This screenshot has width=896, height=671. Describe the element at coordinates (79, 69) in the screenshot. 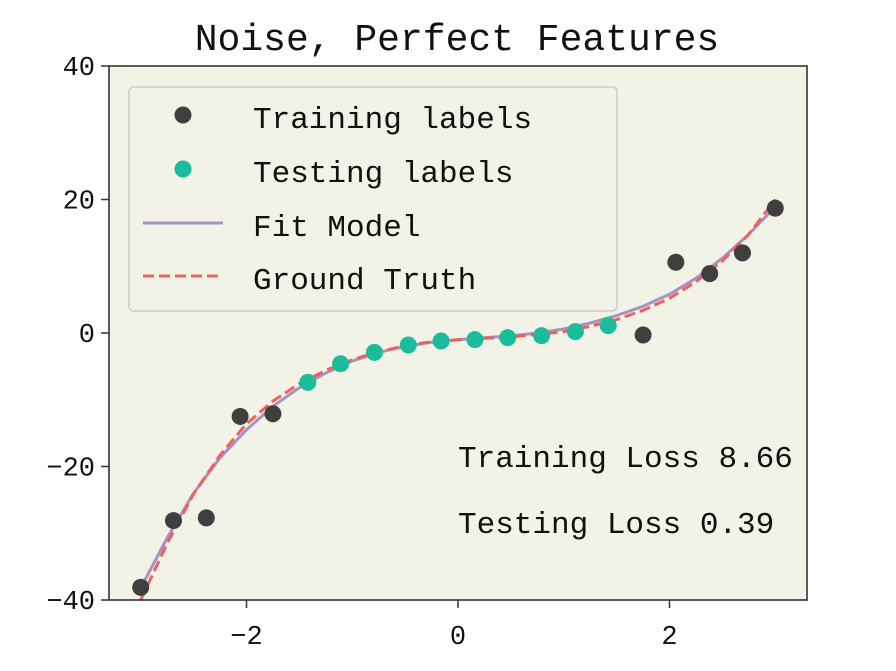

I see `y-tick-label: 40` at that location.